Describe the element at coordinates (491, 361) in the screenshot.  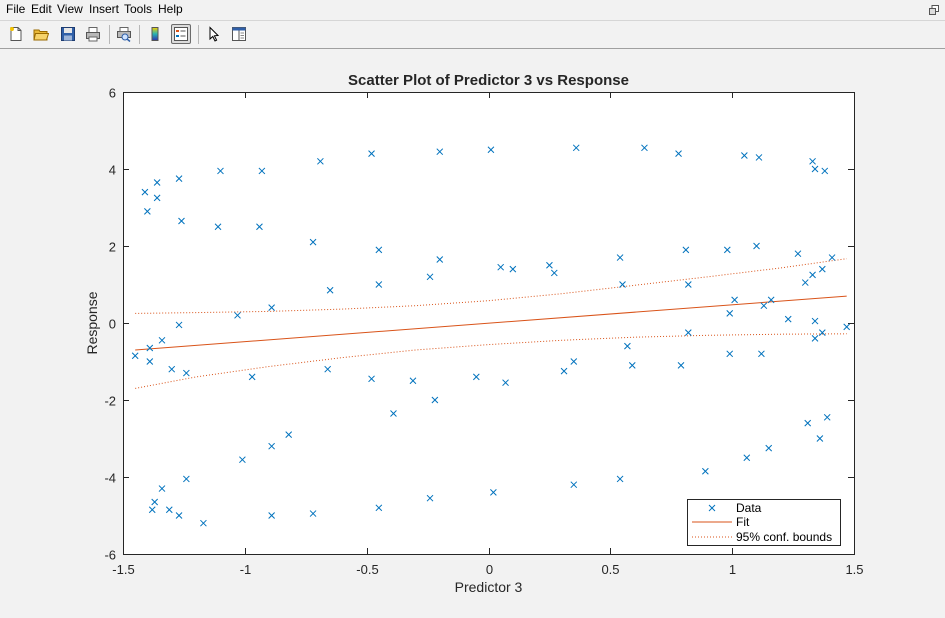
I see `conf-bound-lower` at that location.